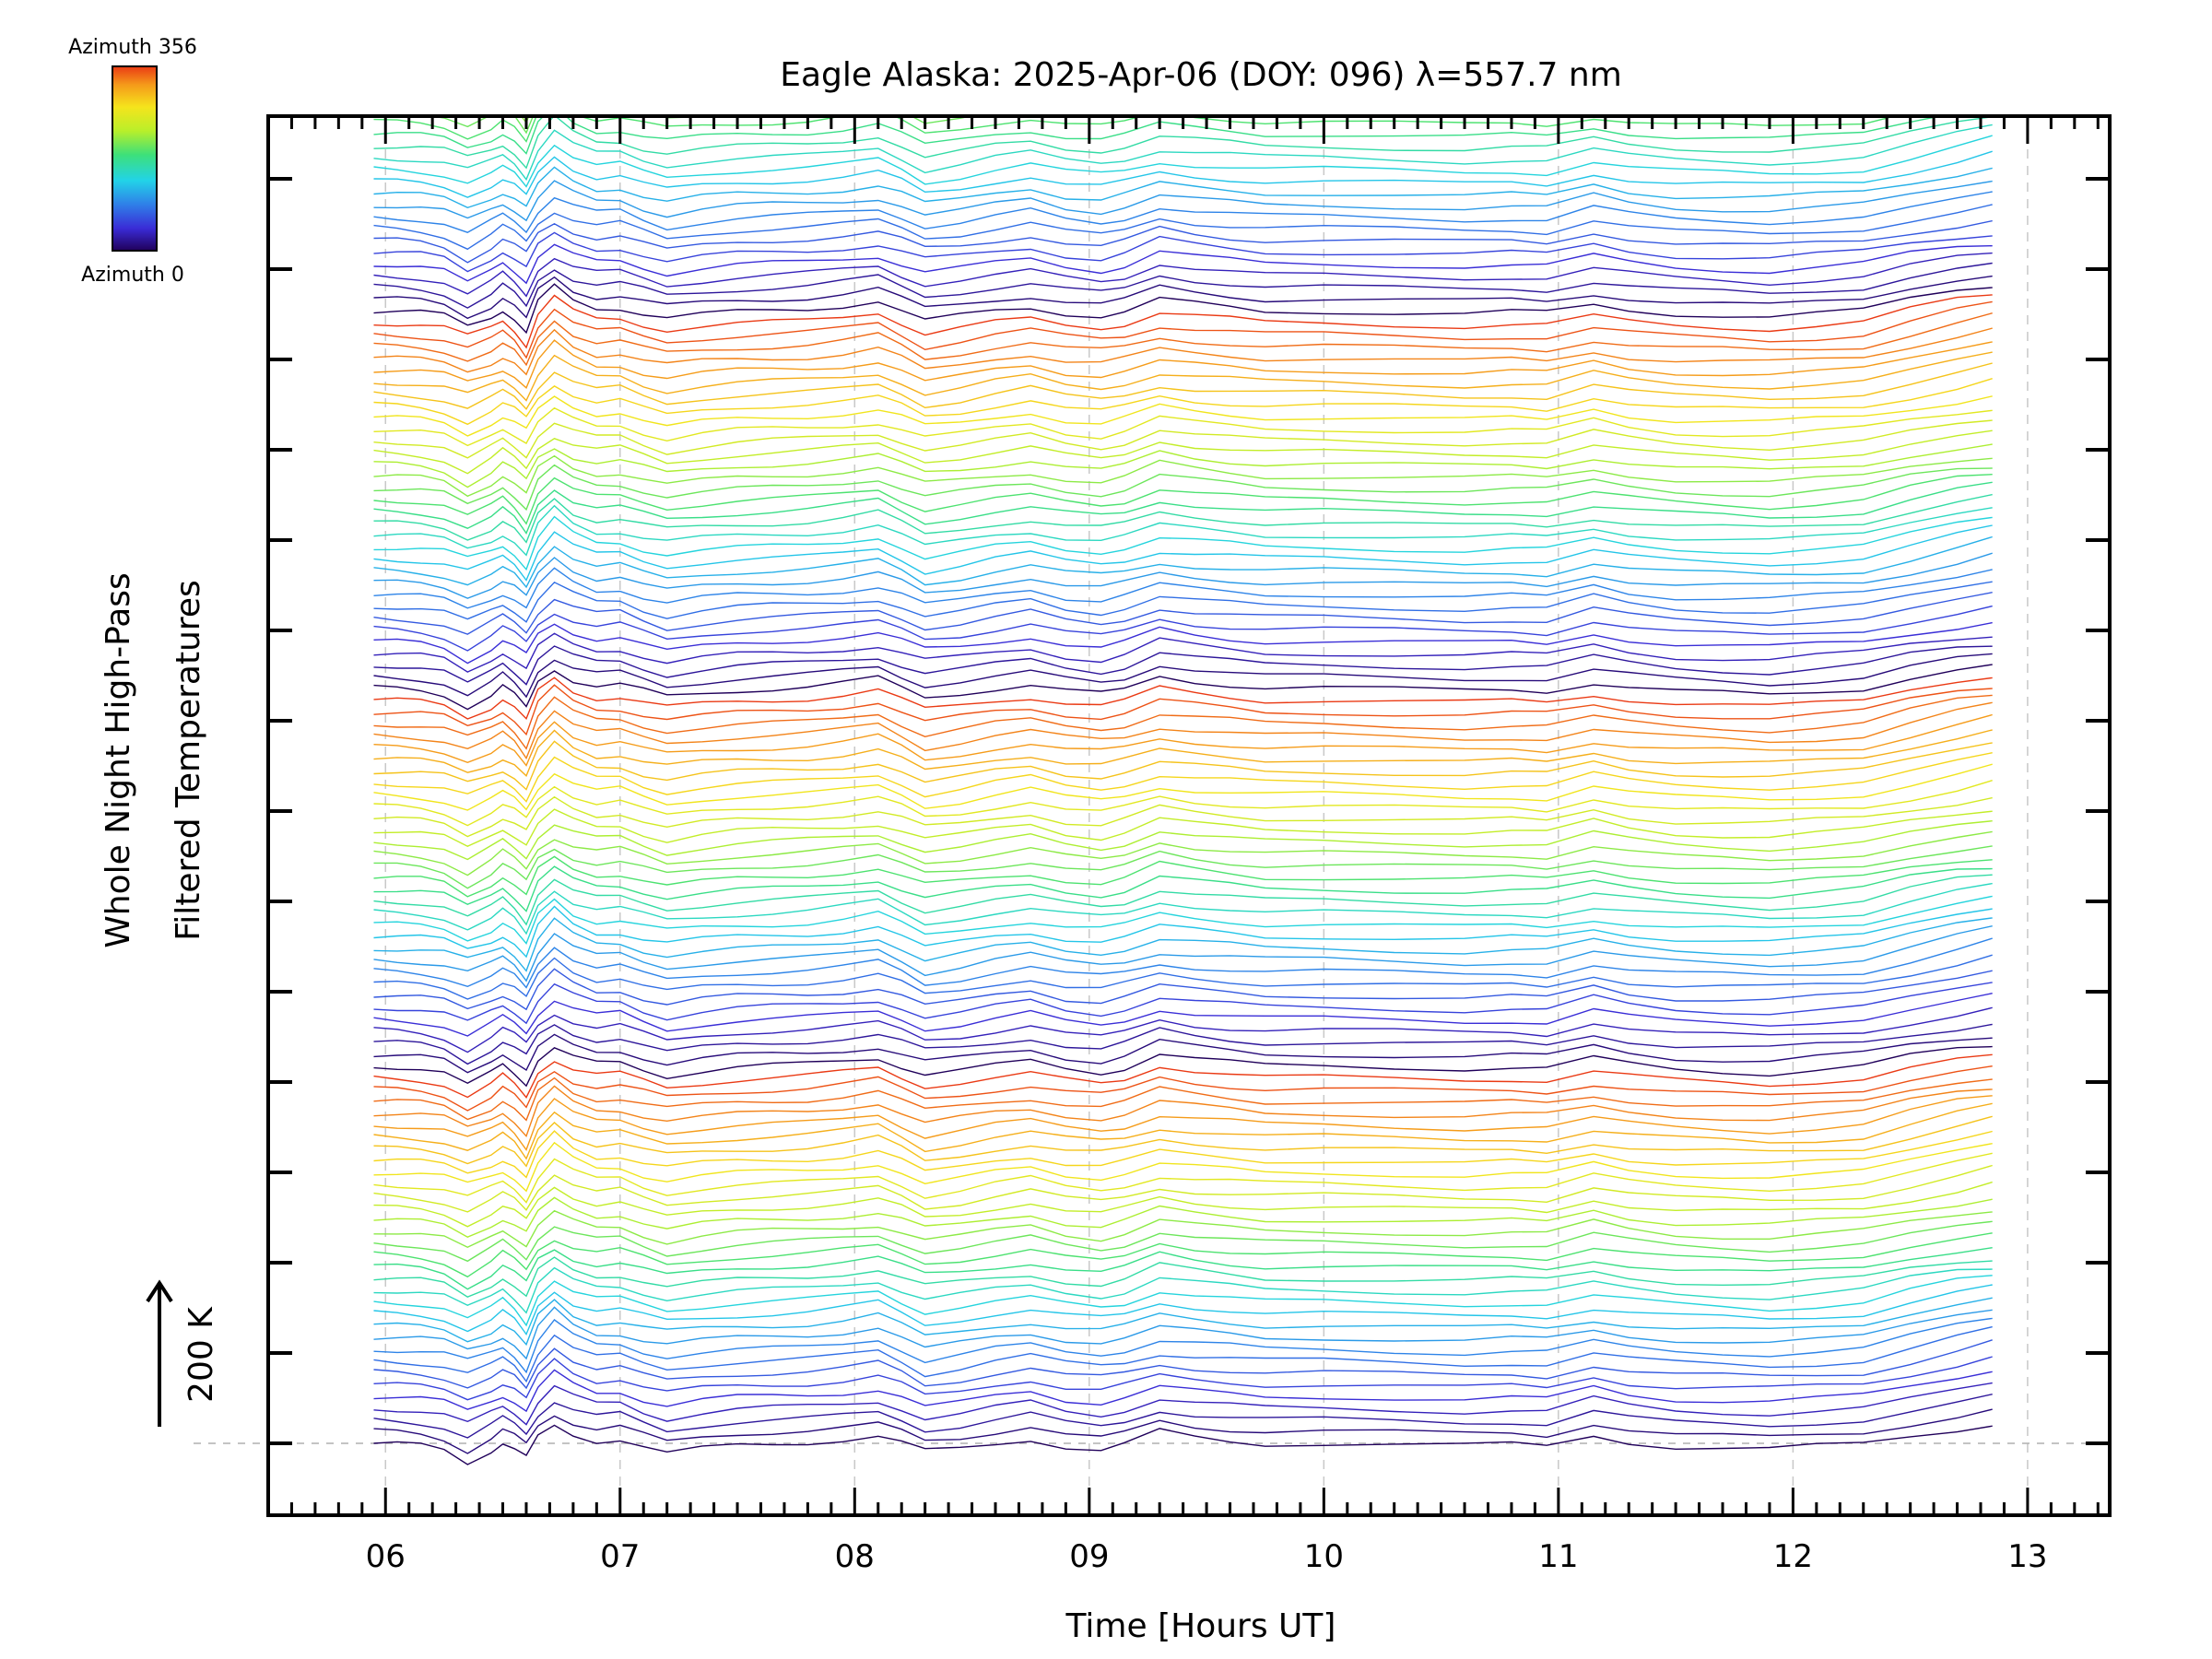  I want to click on y-axis-label-line1: Whole Night High-Pass, so click(118, 760).